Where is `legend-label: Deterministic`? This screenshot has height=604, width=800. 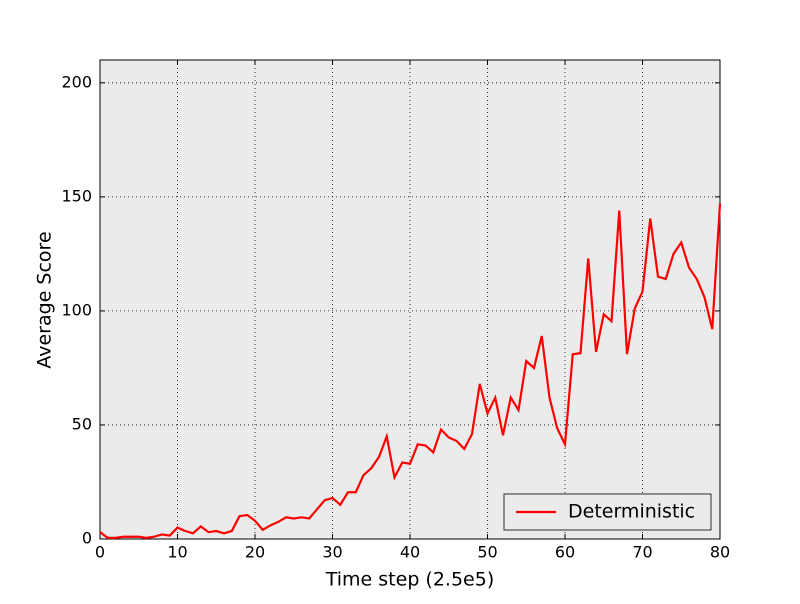
legend-label: Deterministic is located at coordinates (631, 512).